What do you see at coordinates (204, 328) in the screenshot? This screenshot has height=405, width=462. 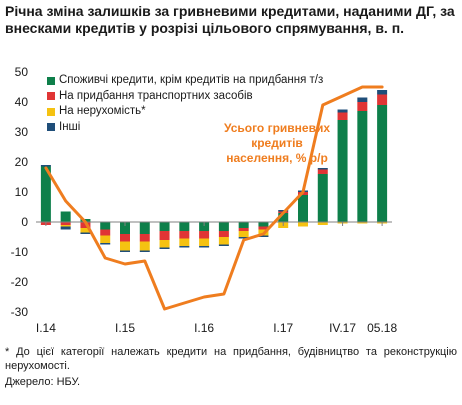 I see `x-tick-label: I.16` at bounding box center [204, 328].